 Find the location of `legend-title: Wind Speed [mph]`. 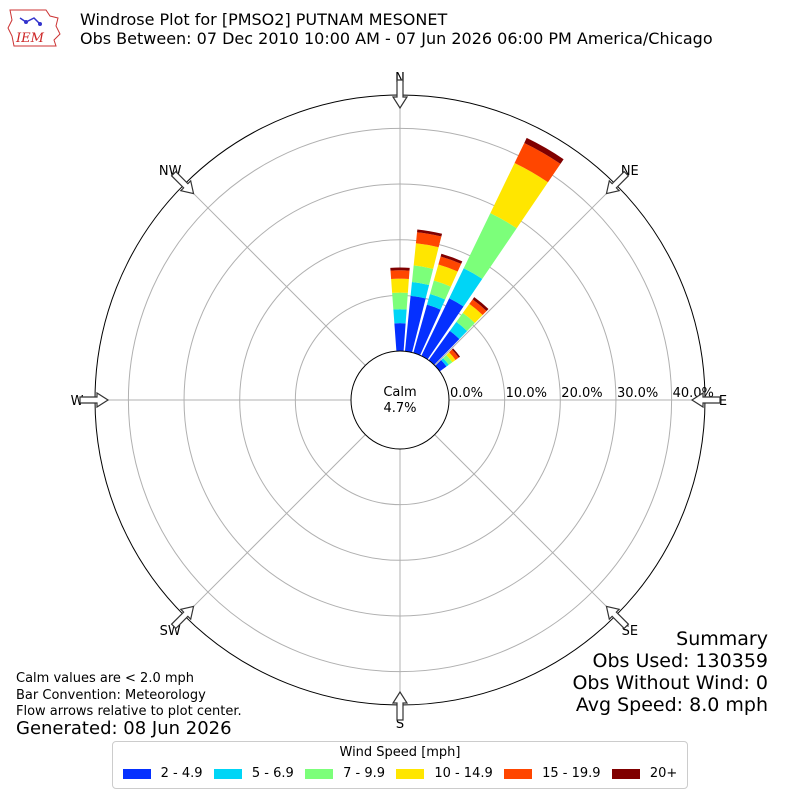

legend-title: Wind Speed [mph] is located at coordinates (400, 752).